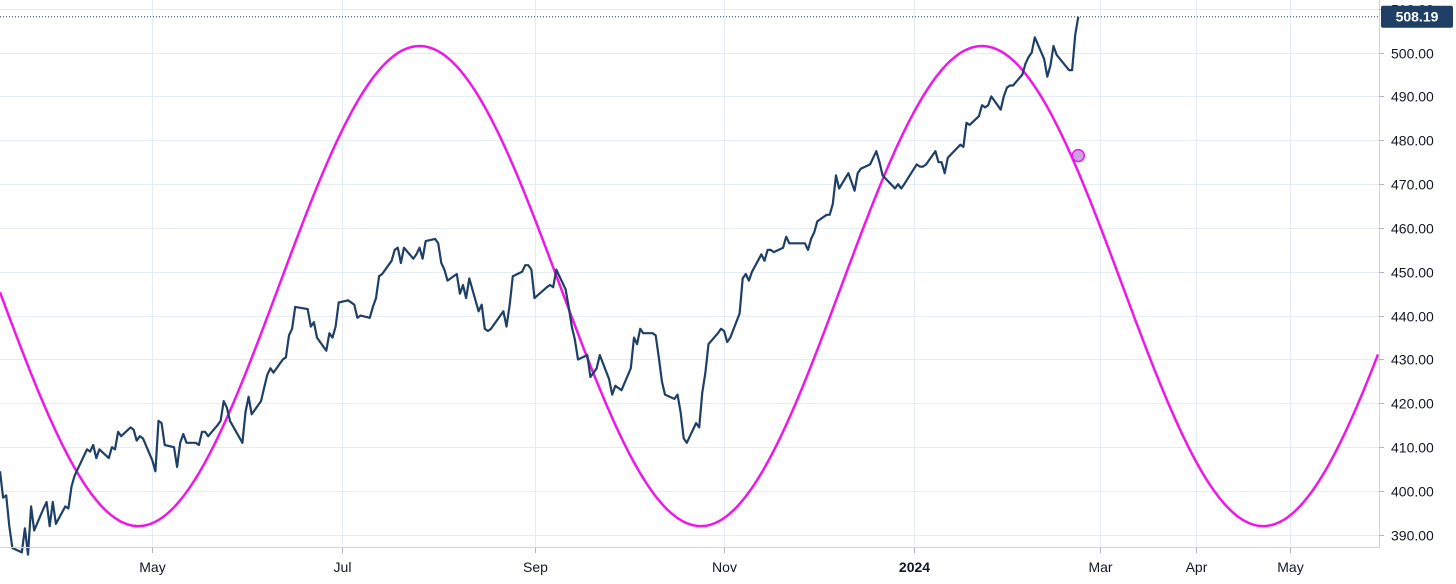  I want to click on y-tick-label: 480.00, so click(1412, 141).